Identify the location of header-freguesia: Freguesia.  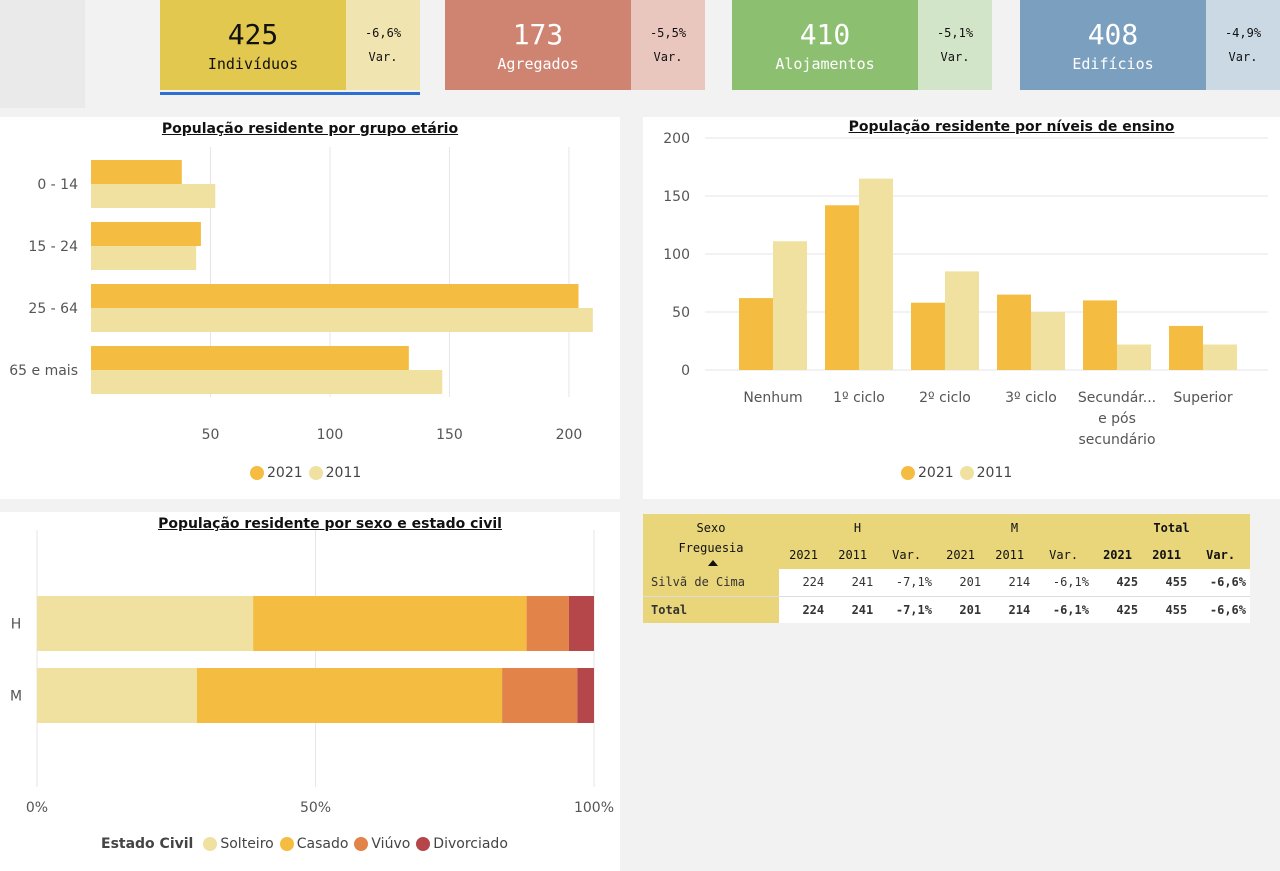
(711, 555).